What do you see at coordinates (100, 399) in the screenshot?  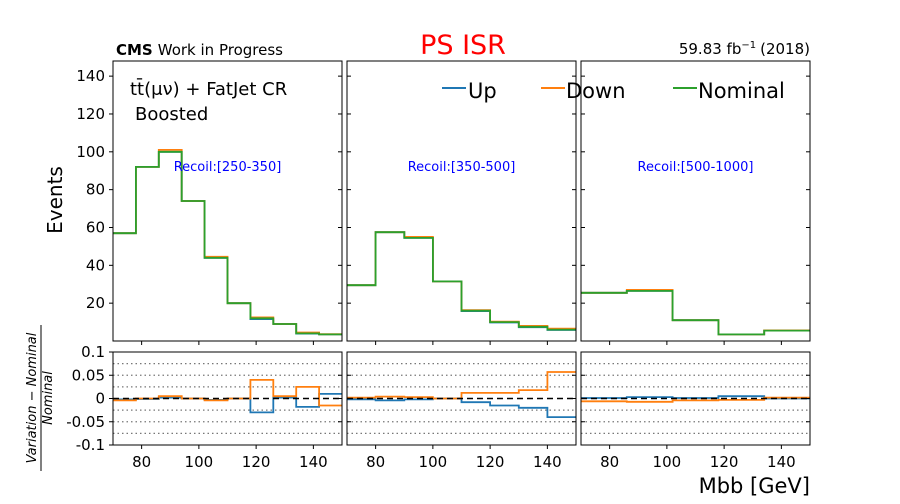 I see `ratio-y-tick-label: 0` at bounding box center [100, 399].